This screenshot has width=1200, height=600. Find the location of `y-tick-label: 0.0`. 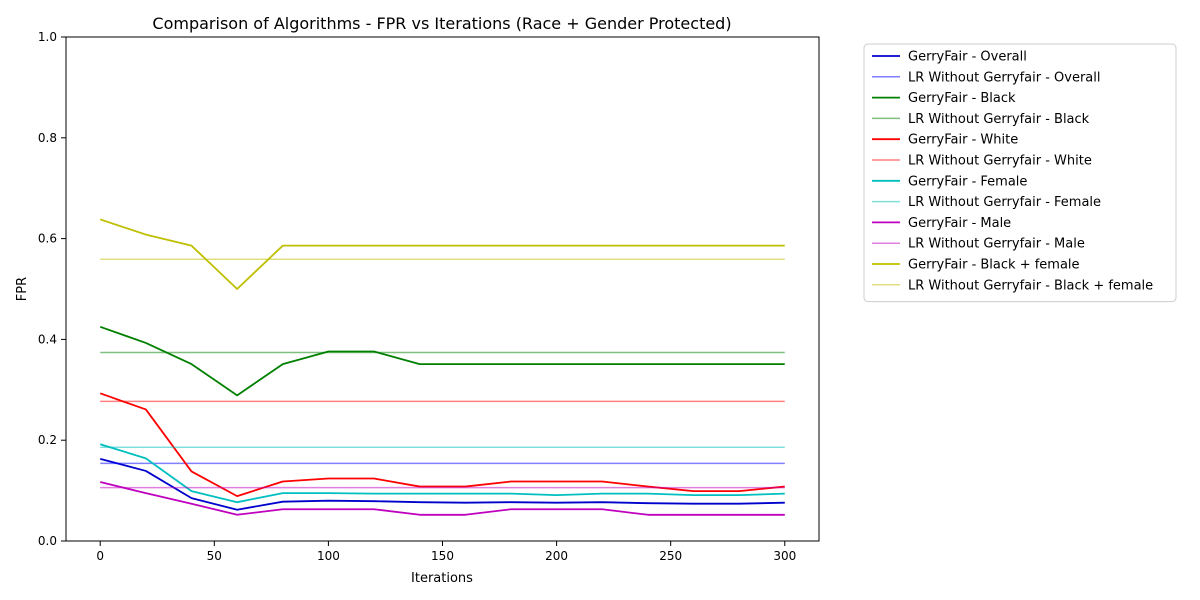

y-tick-label: 0.0 is located at coordinates (47, 541).